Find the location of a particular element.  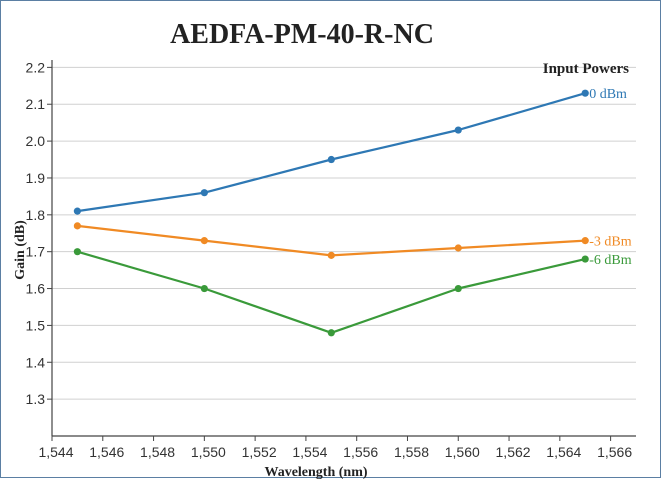

y-tick-label: 2.2 is located at coordinates (36, 67).